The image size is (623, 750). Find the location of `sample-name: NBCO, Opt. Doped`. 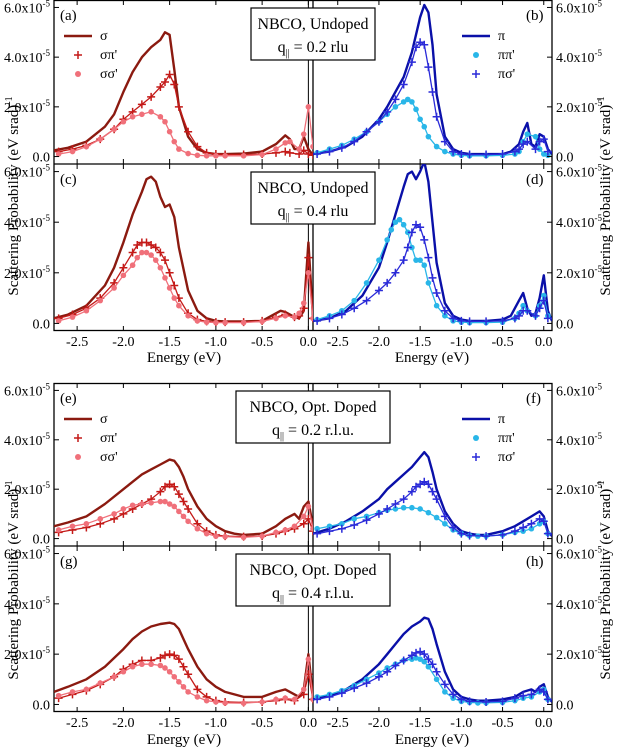

sample-name: NBCO, Opt. Doped is located at coordinates (312, 407).